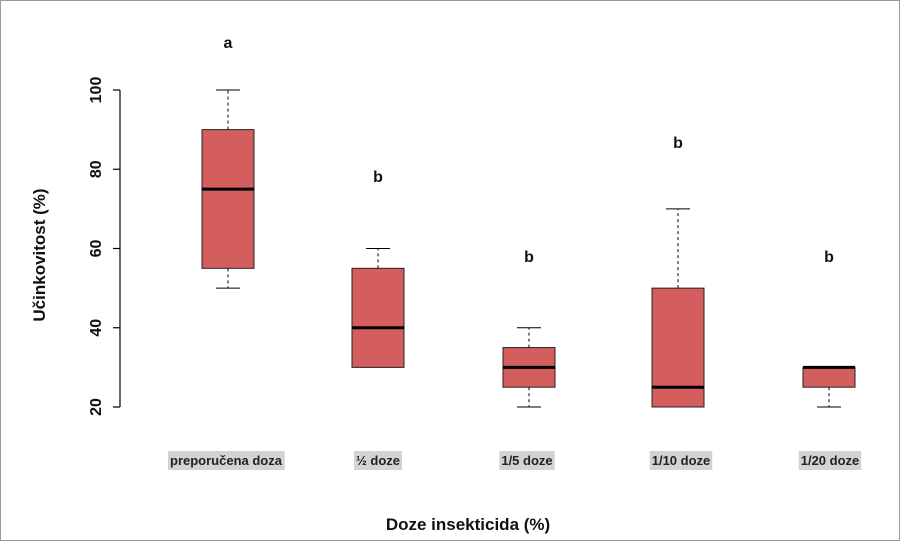 The width and height of the screenshot is (902, 543). I want to click on category-label-2: ½ doze, so click(378, 460).